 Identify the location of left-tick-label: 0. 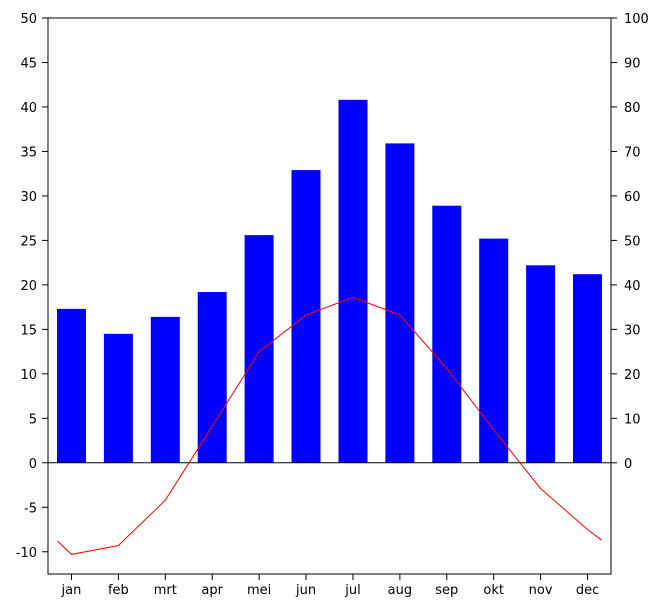
(33, 464).